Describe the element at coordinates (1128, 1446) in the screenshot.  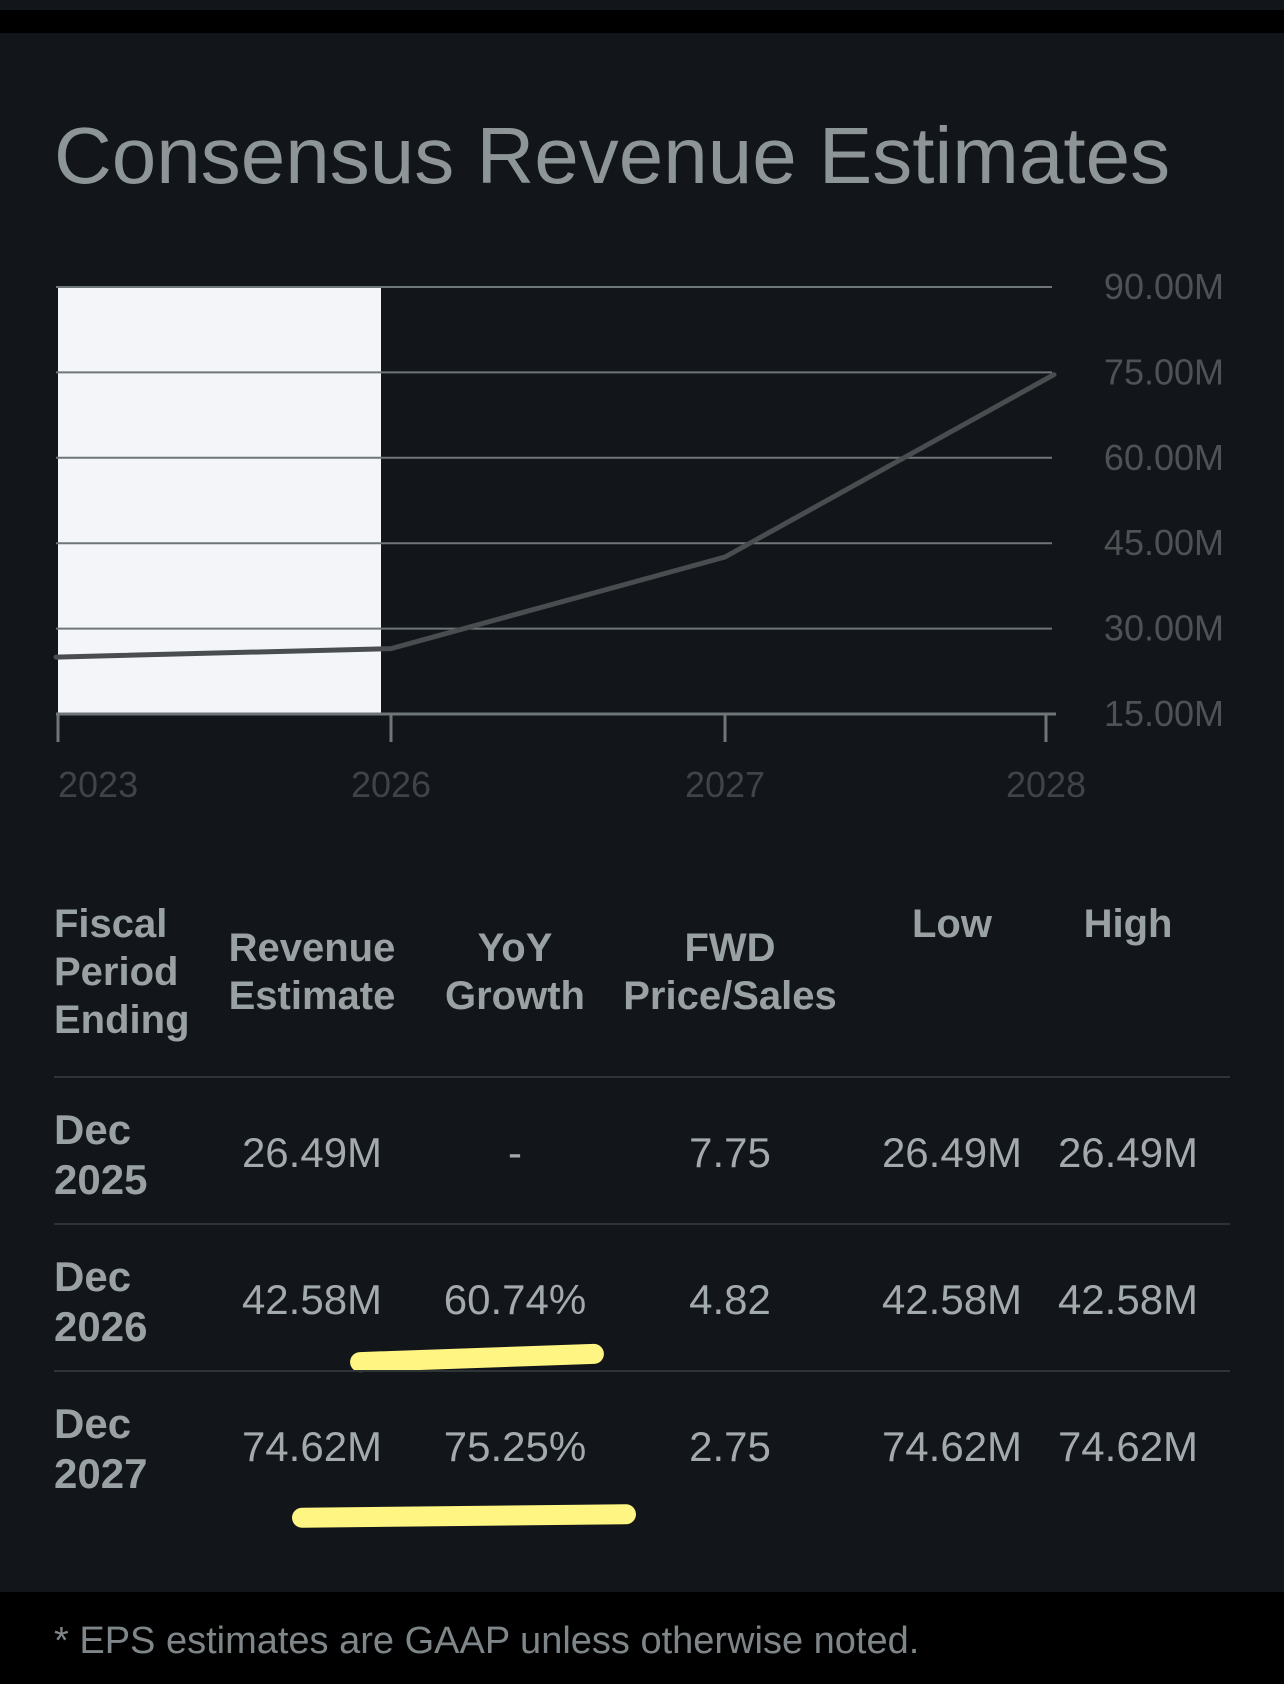
I see `row-high: 74.62M` at that location.